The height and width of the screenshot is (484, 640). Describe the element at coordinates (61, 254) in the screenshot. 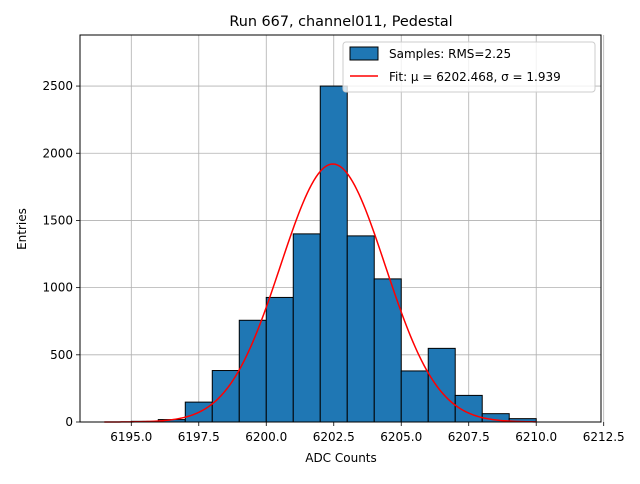

I see `y-axis-ticks: 0 500 1000 1500 2000 2500` at that location.